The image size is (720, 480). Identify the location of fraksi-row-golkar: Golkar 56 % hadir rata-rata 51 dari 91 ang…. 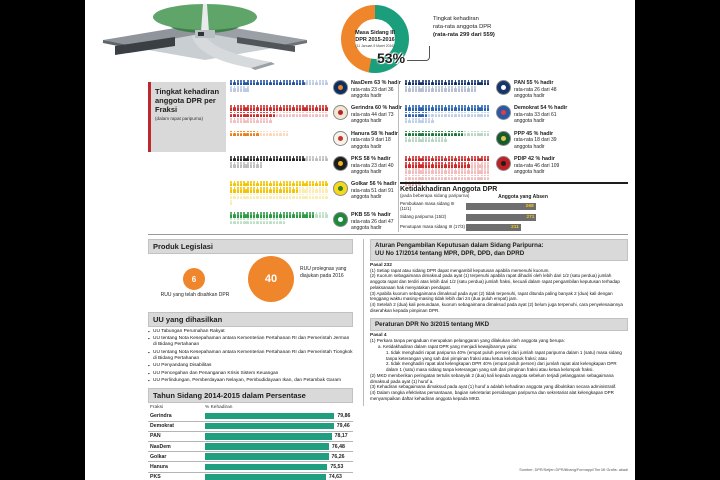
(316, 193).